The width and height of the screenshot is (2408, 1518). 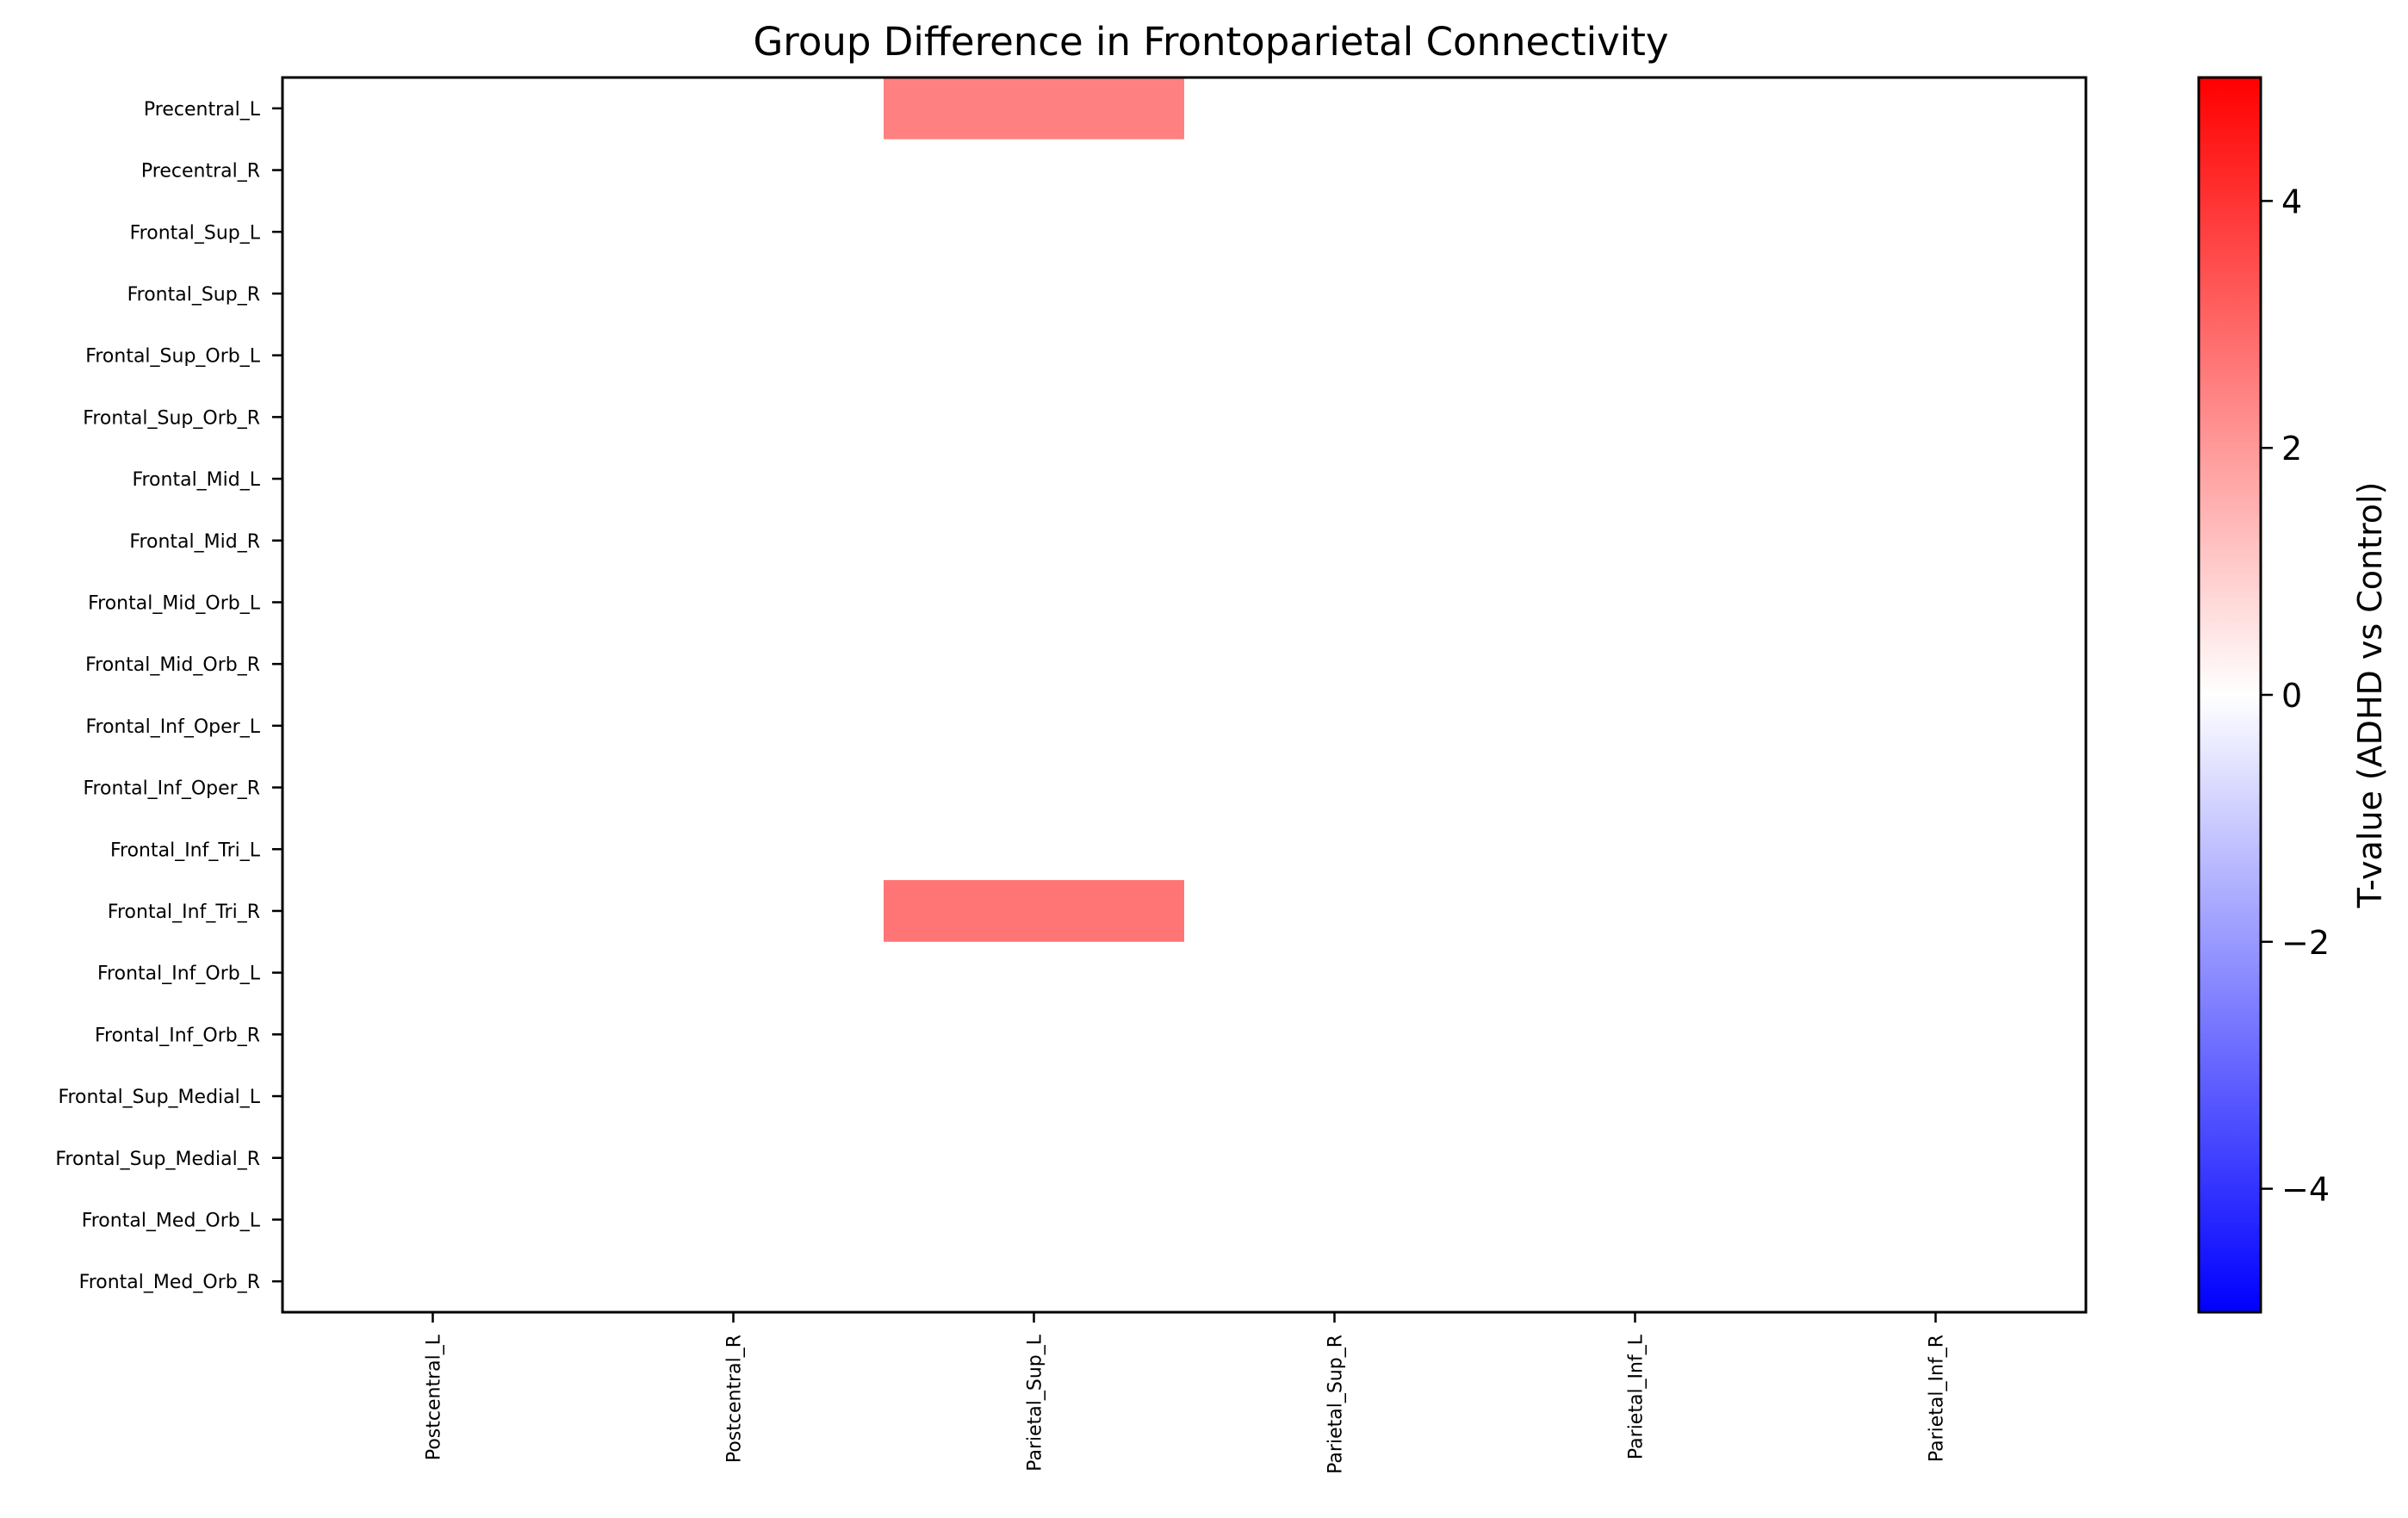 I want to click on colorbar-gradient, so click(x=2230, y=694).